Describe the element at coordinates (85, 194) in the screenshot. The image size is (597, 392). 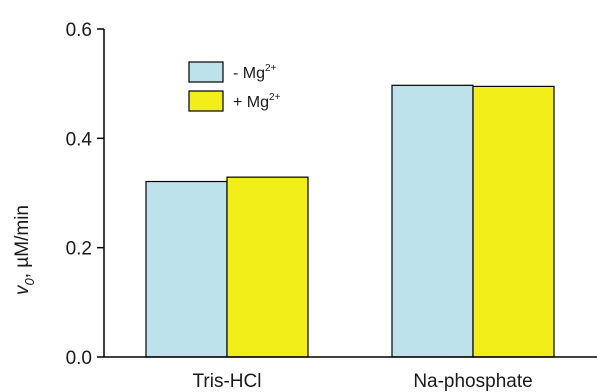
I see `y-axis-ticks: 0.0 0.2 0.4 0.6` at that location.